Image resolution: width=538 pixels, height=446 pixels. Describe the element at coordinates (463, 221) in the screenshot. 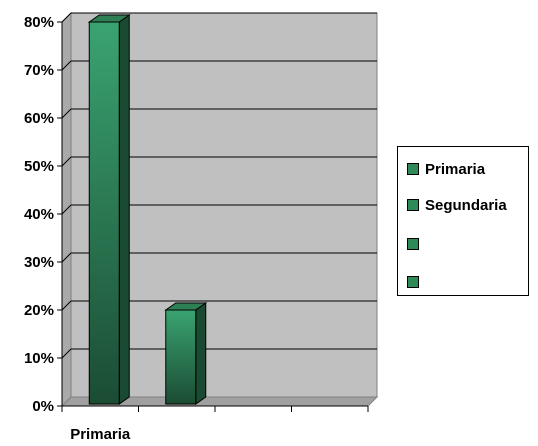

I see `legend: Primaria Segundaria` at that location.